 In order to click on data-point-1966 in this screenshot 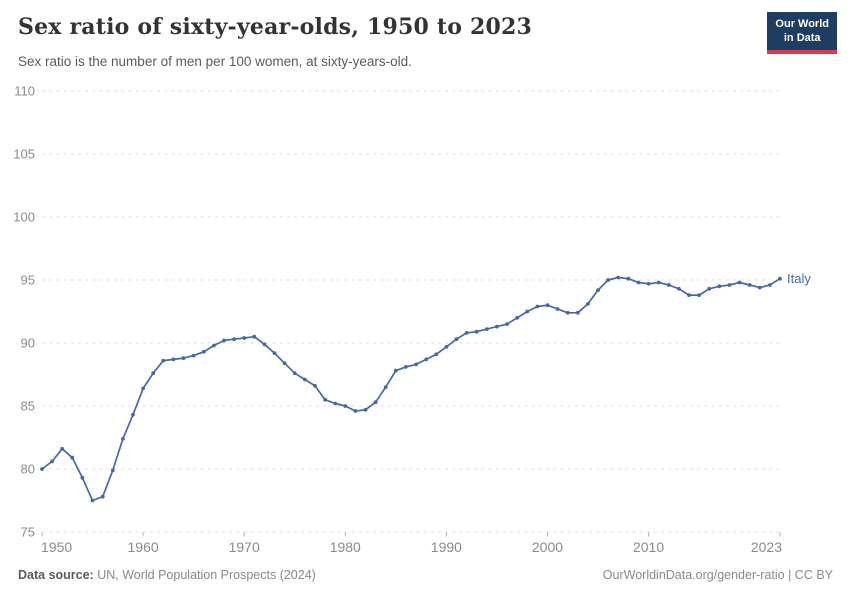, I will do `click(203, 351)`.